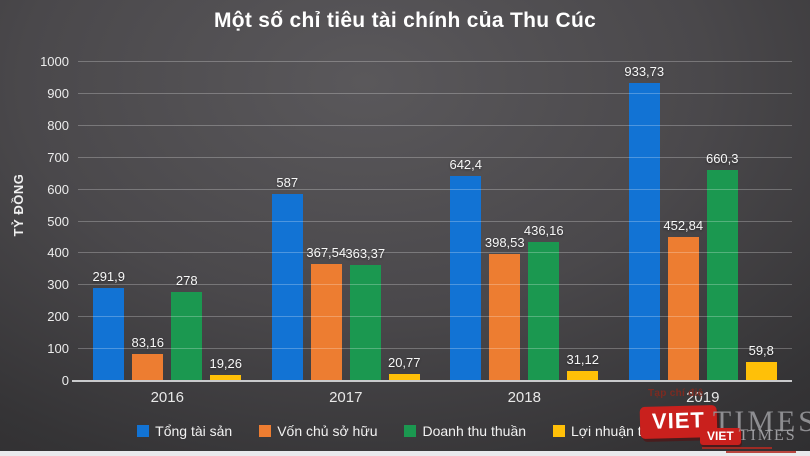  Describe the element at coordinates (644, 72) in the screenshot. I see `bar-value-label: 933,73` at that location.